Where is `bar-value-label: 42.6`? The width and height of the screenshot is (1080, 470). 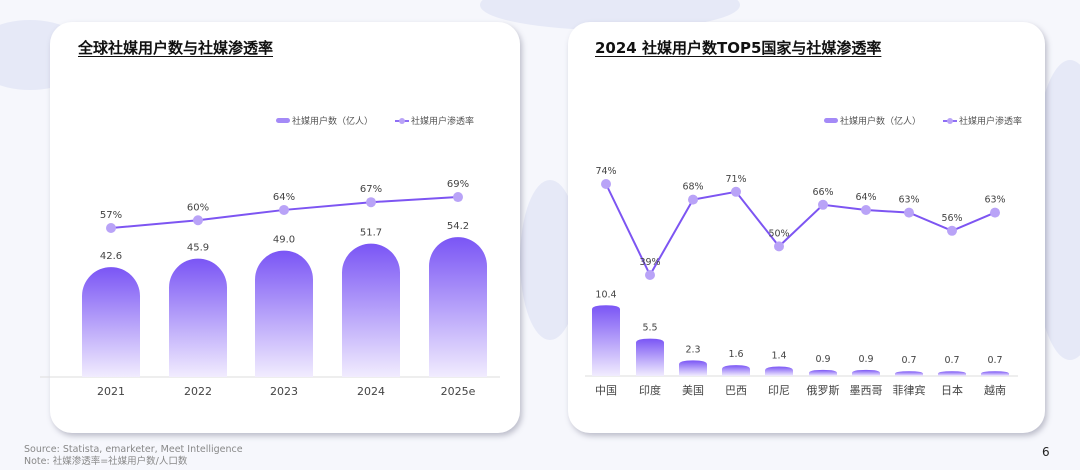
bar-value-label: 42.6 is located at coordinates (111, 256).